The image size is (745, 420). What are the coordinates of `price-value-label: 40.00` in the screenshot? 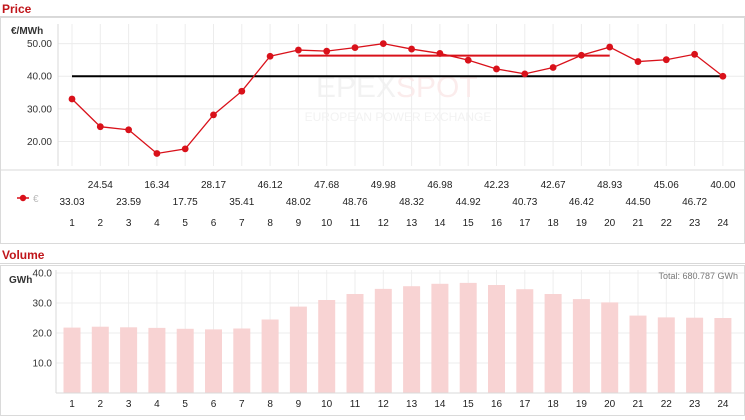 It's located at (722, 185).